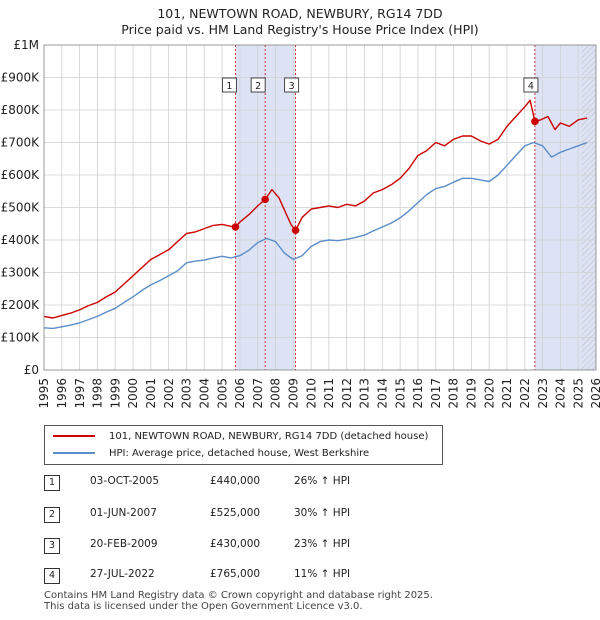 Image resolution: width=600 pixels, height=620 pixels. What do you see at coordinates (418, 393) in the screenshot?
I see `x-tick-label: 2016` at bounding box center [418, 393].